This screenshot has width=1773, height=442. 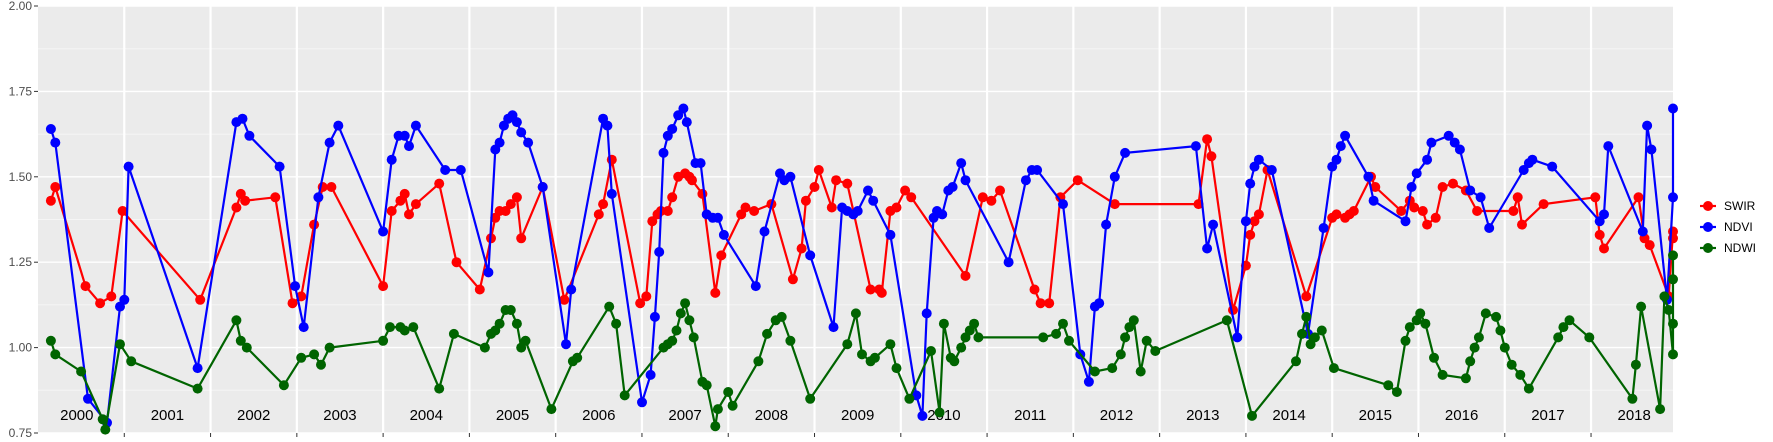 What do you see at coordinates (253, 415) in the screenshot?
I see `year-label: 2002` at bounding box center [253, 415].